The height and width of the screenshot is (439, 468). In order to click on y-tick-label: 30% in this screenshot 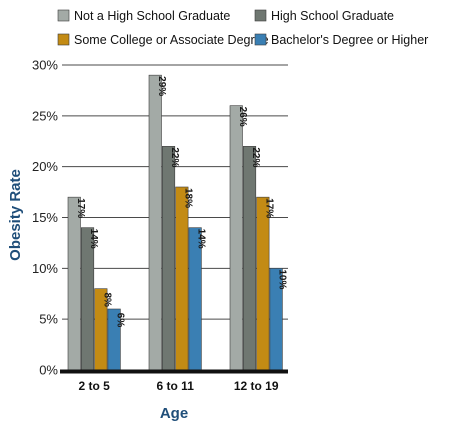, I will do `click(45, 65)`.